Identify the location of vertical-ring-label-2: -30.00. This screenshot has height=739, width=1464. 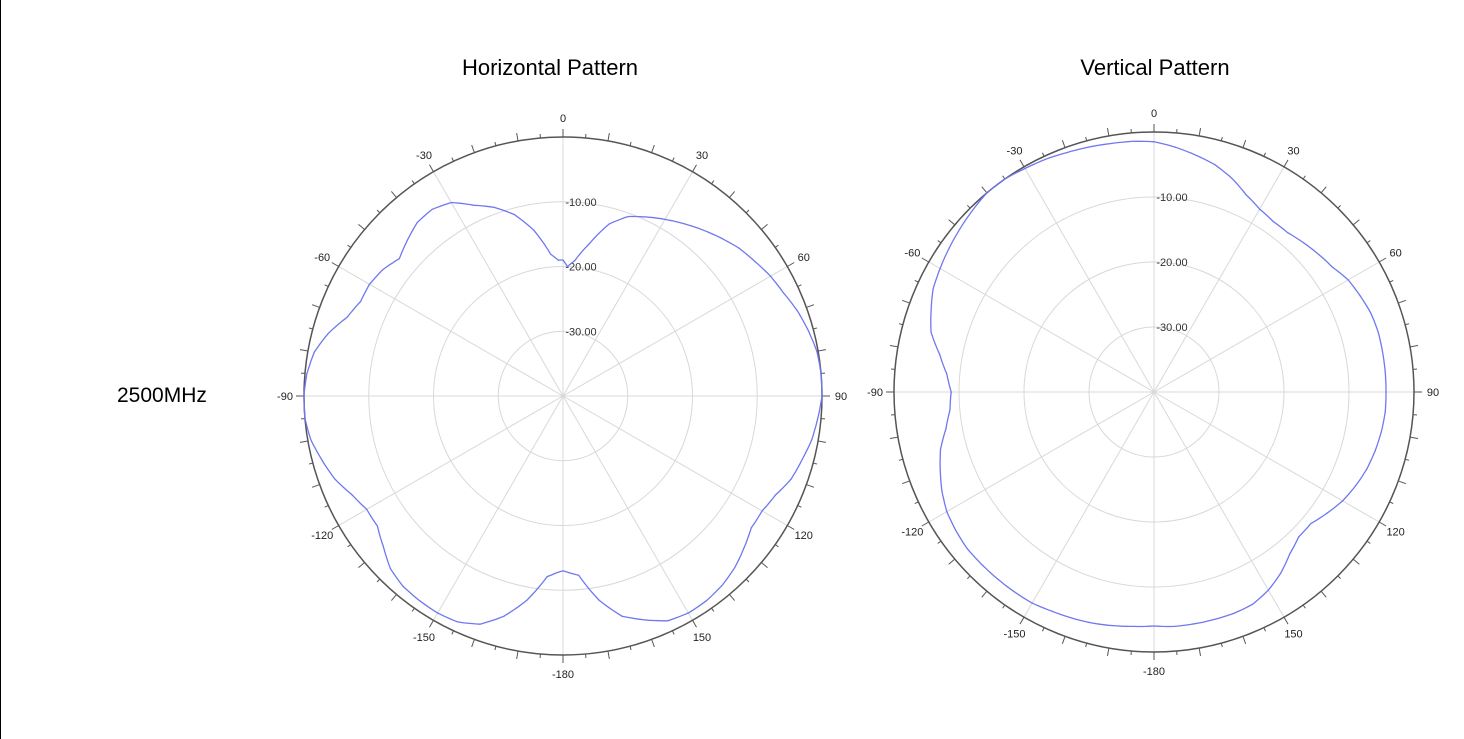
(1171, 328).